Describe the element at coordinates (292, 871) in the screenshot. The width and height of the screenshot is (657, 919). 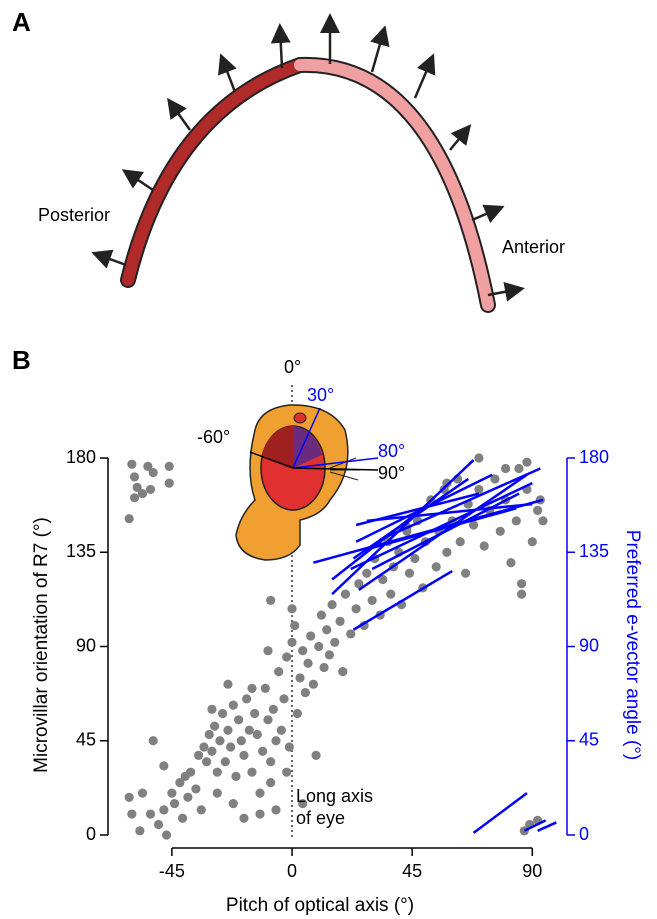
I see `x-tick-label: 0` at that location.